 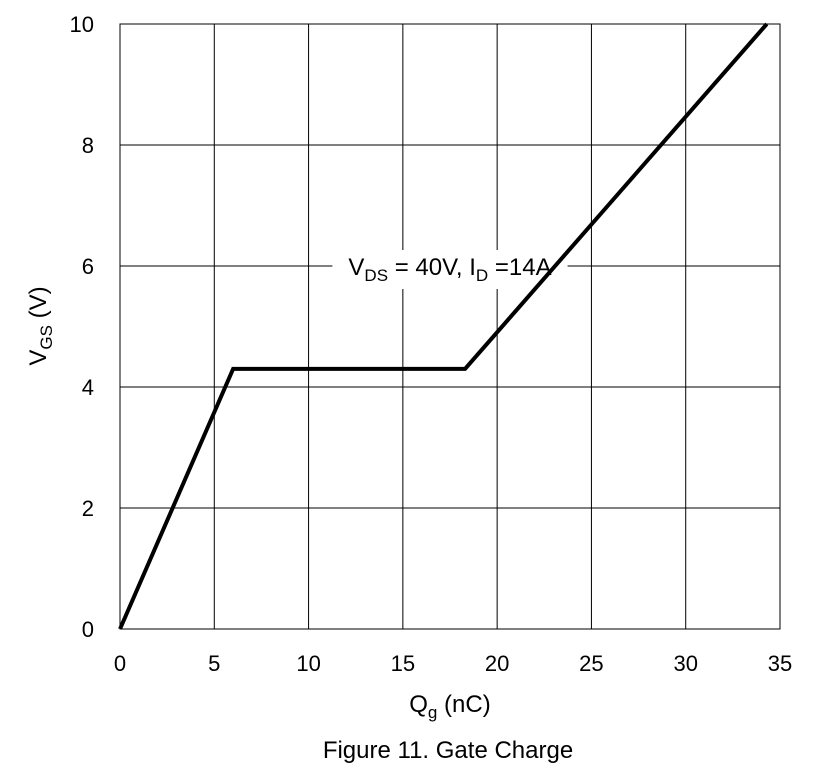 I want to click on id-subscript: D, so click(x=482, y=275).